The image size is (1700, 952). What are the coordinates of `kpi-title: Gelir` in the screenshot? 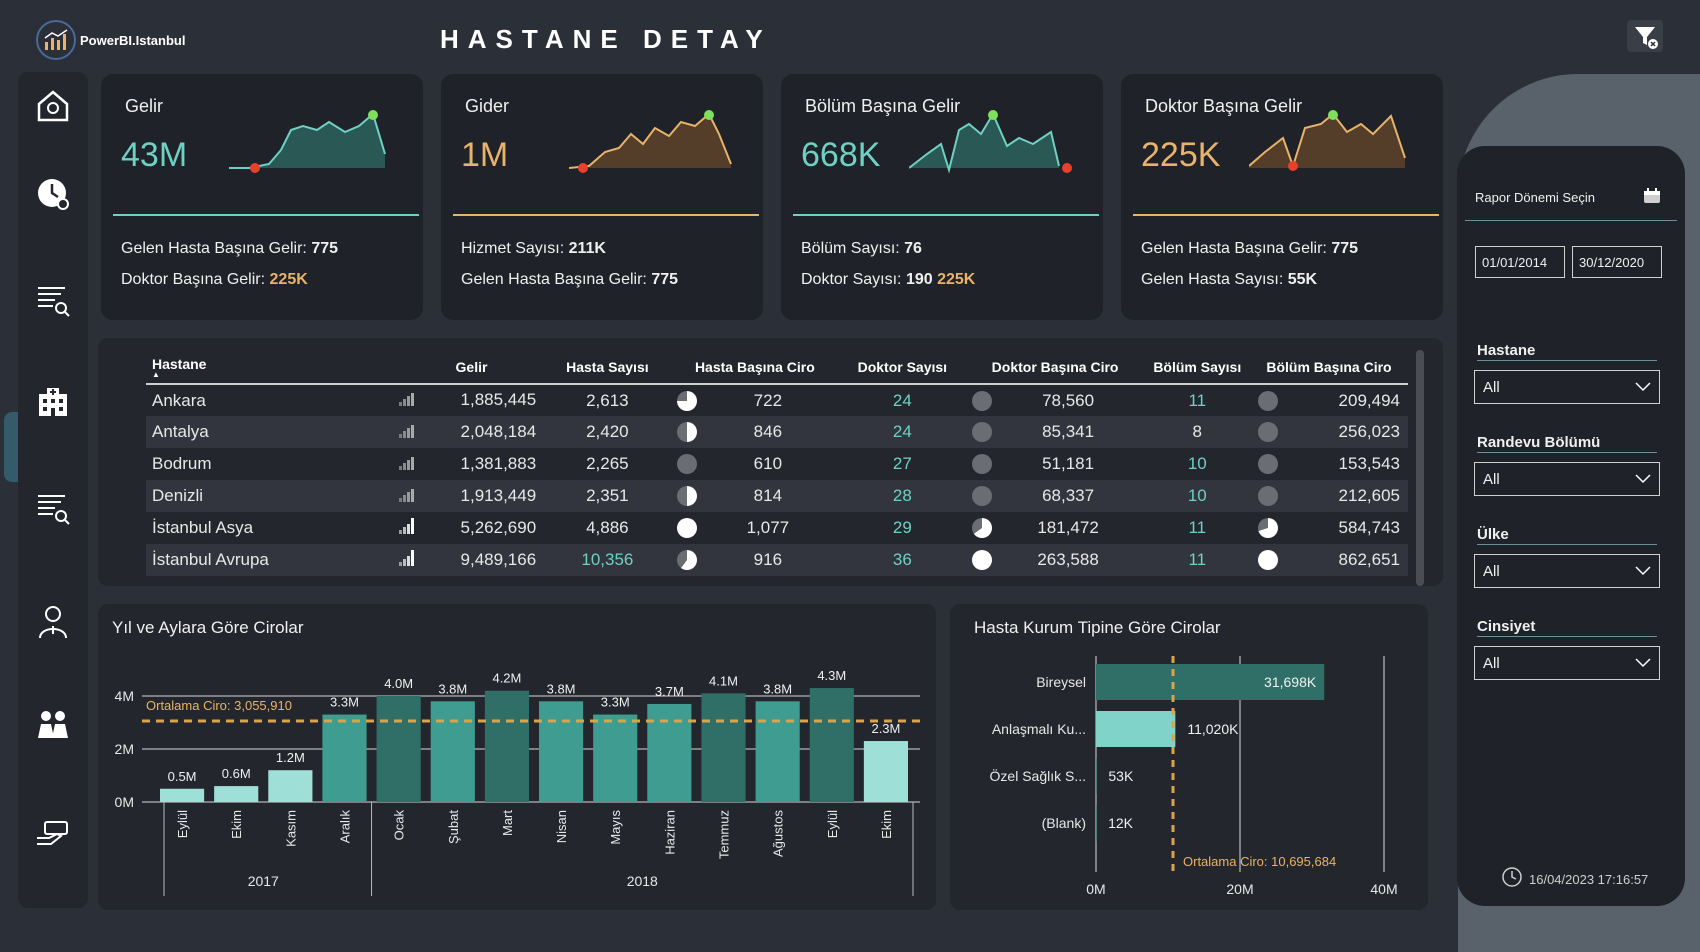 It's located at (144, 106).